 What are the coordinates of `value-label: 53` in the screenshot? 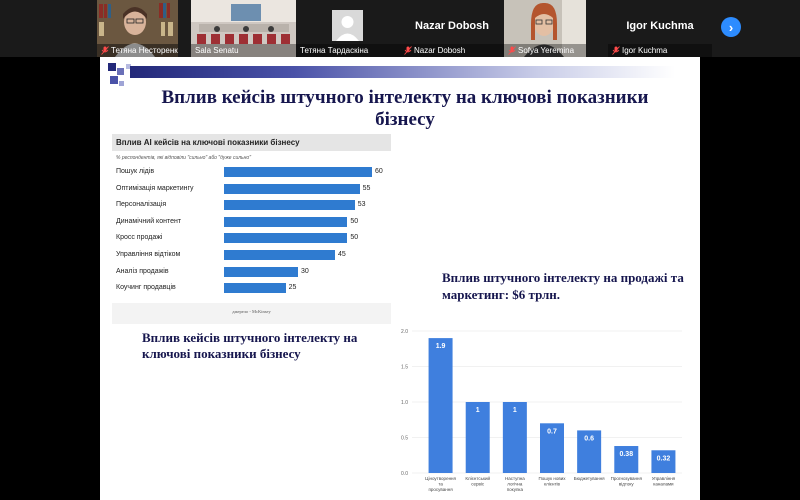 It's located at (361, 205).